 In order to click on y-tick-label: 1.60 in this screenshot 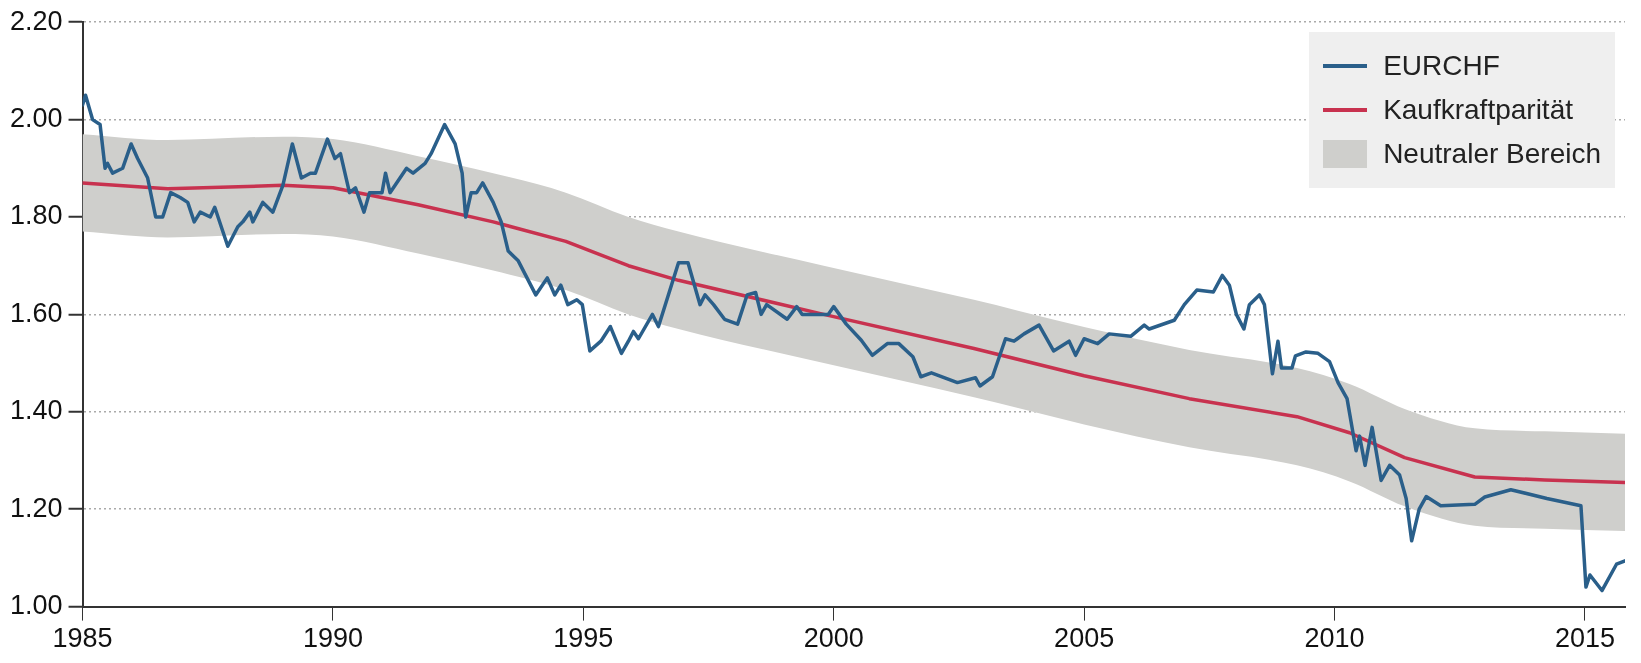, I will do `click(36, 312)`.